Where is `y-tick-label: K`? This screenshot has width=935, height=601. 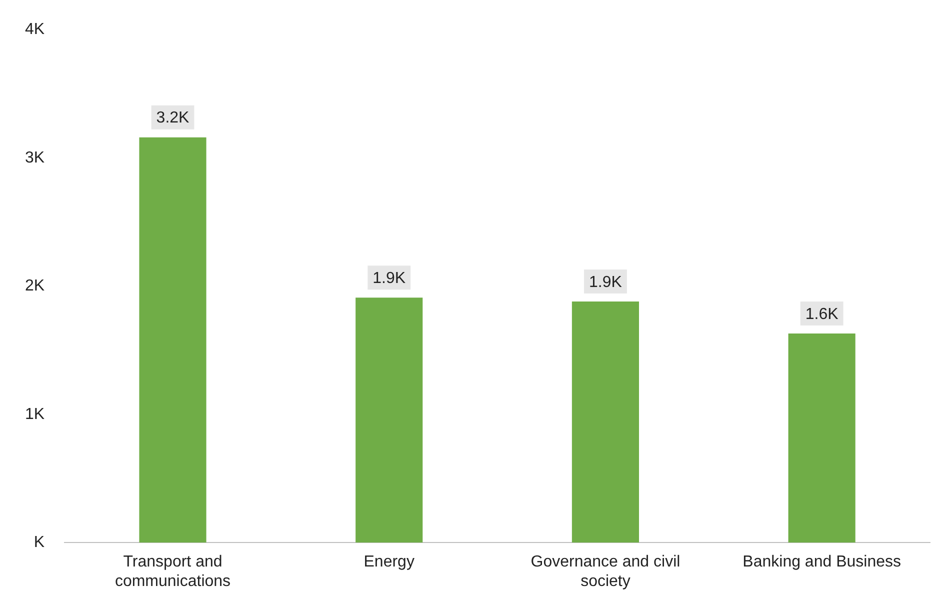
y-tick-label: K is located at coordinates (39, 543).